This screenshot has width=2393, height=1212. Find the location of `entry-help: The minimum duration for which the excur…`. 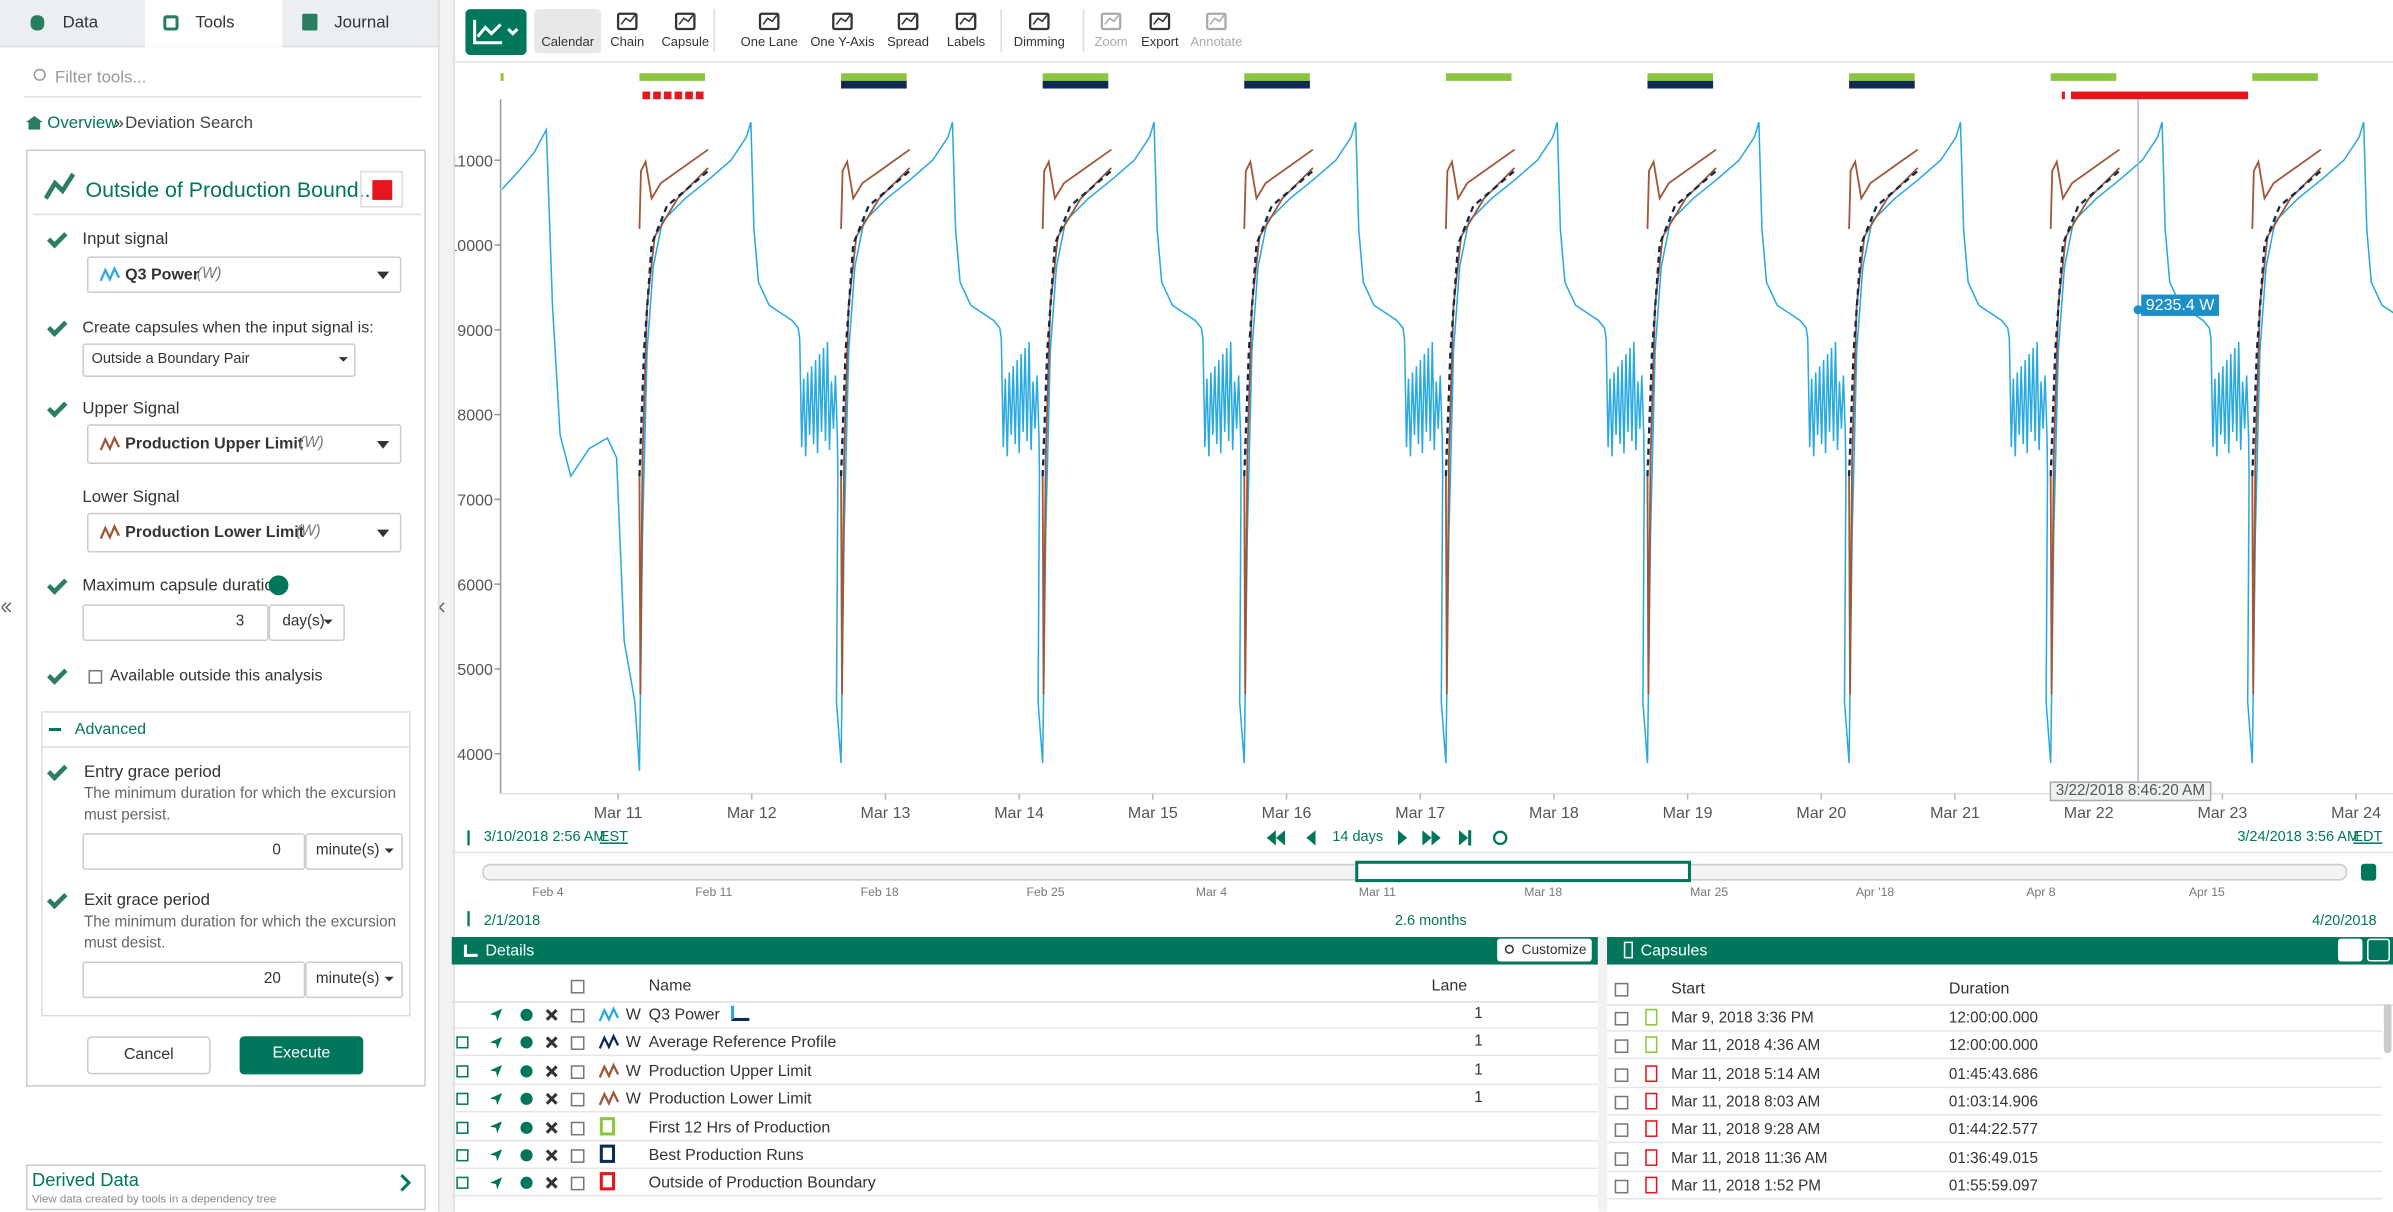

entry-help: The minimum duration for which the excur… is located at coordinates (240, 805).